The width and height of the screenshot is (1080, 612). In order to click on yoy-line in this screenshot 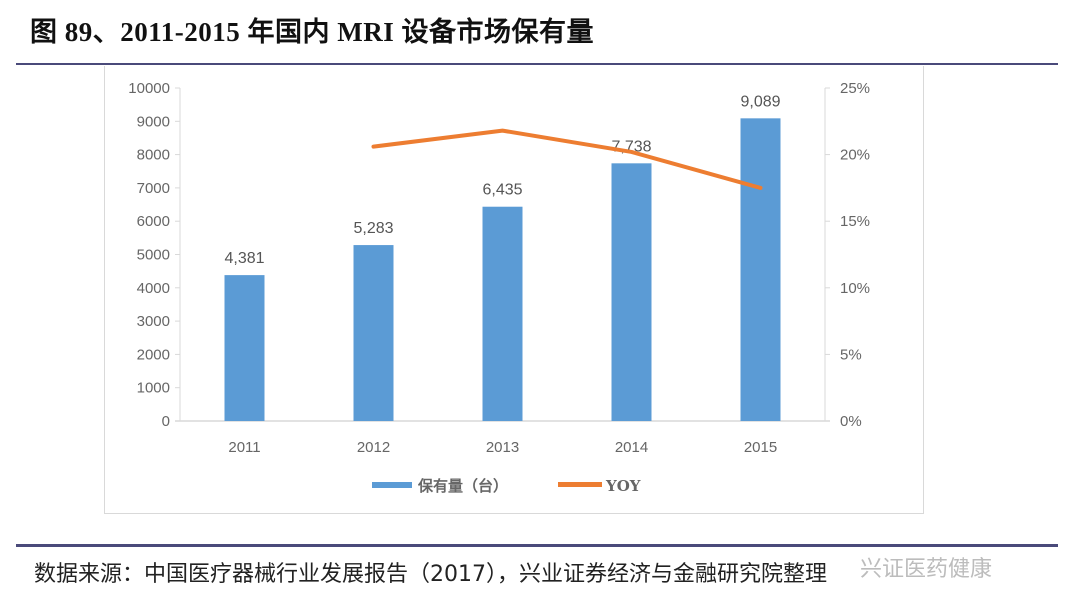, I will do `click(567, 159)`.